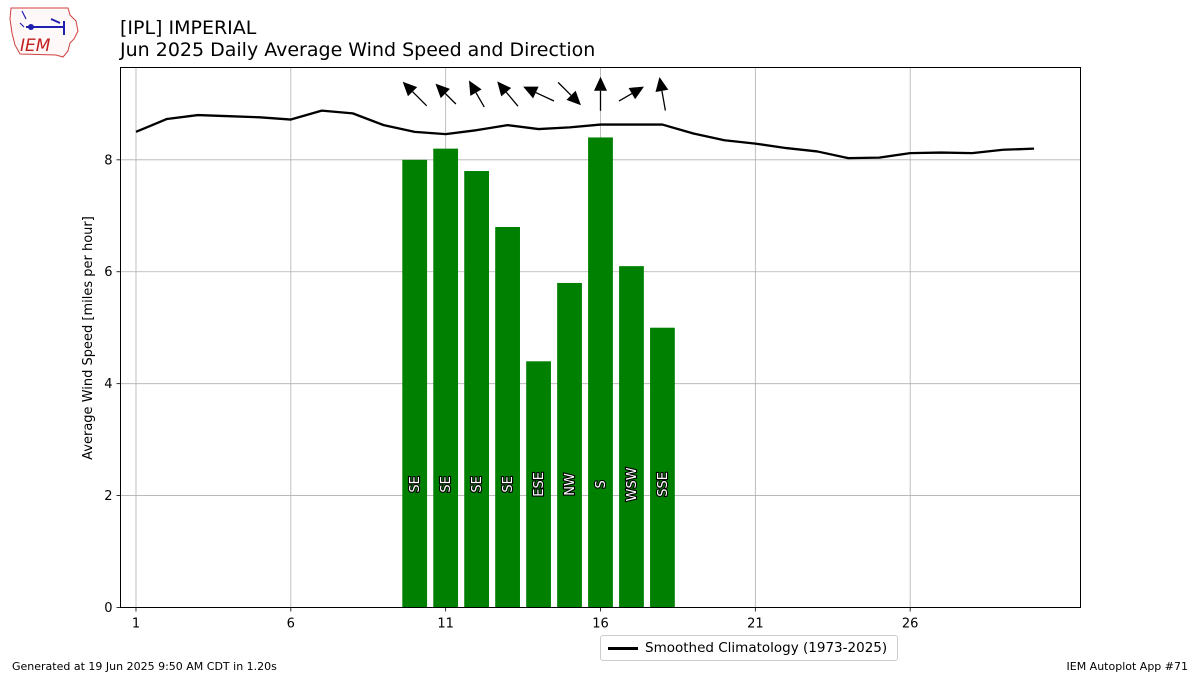 The image size is (1200, 675). I want to click on direction-label: ESE, so click(539, 484).